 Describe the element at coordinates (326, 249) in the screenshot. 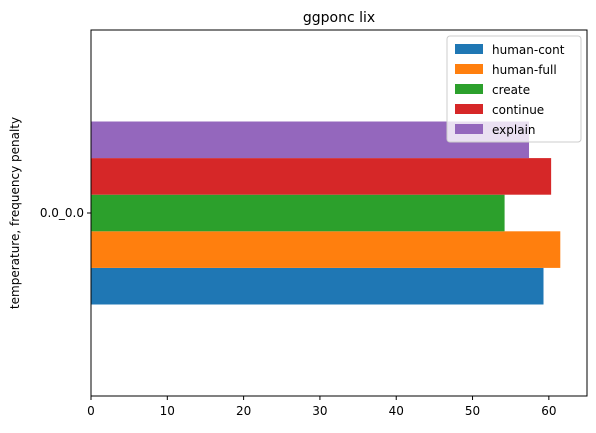

I see `bar-human-full` at that location.